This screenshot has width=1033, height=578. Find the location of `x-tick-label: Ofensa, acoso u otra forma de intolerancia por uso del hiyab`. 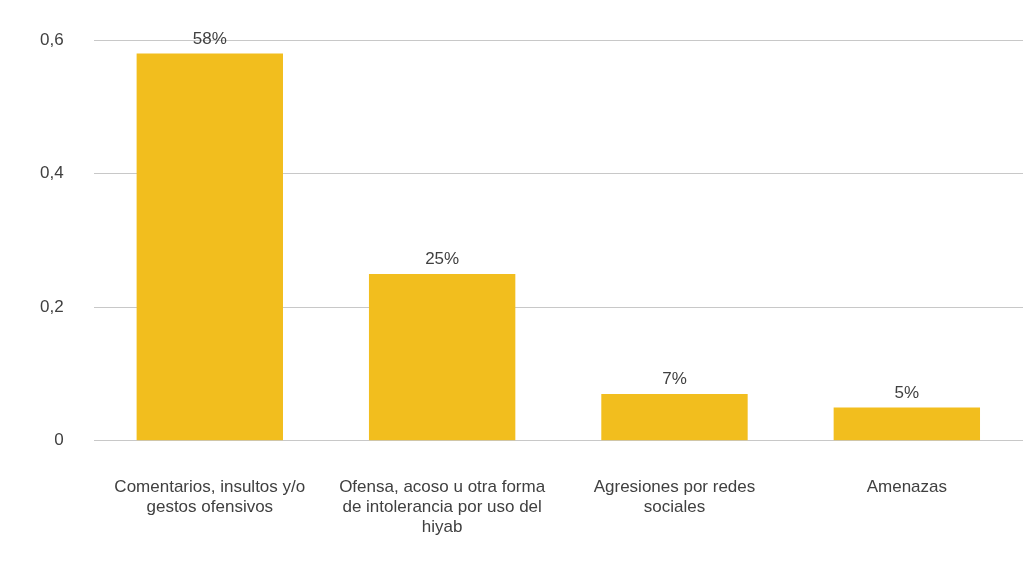

x-tick-label: Ofensa, acoso u otra forma de intolerancia por uso del hiyab is located at coordinates (442, 506).